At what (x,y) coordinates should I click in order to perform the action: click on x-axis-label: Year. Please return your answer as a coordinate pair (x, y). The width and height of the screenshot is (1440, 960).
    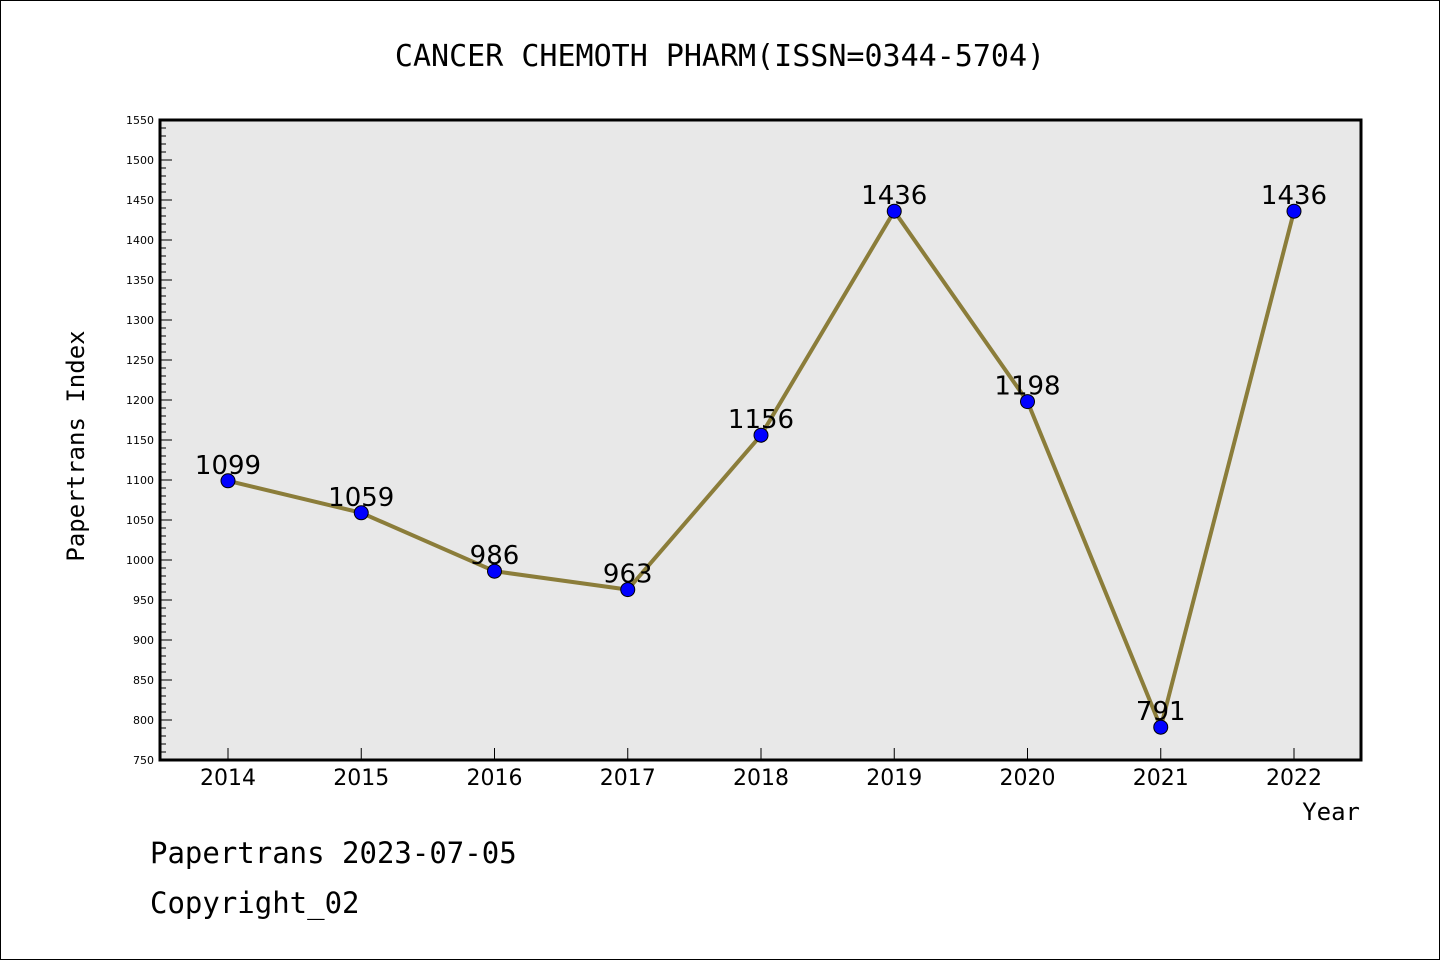
    Looking at the image, I should click on (1331, 812).